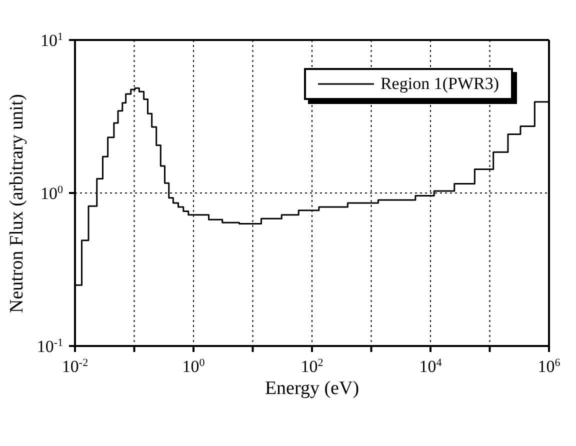 The width and height of the screenshot is (576, 446). Describe the element at coordinates (312, 388) in the screenshot. I see `x-axis-title: Energy (eV)` at that location.